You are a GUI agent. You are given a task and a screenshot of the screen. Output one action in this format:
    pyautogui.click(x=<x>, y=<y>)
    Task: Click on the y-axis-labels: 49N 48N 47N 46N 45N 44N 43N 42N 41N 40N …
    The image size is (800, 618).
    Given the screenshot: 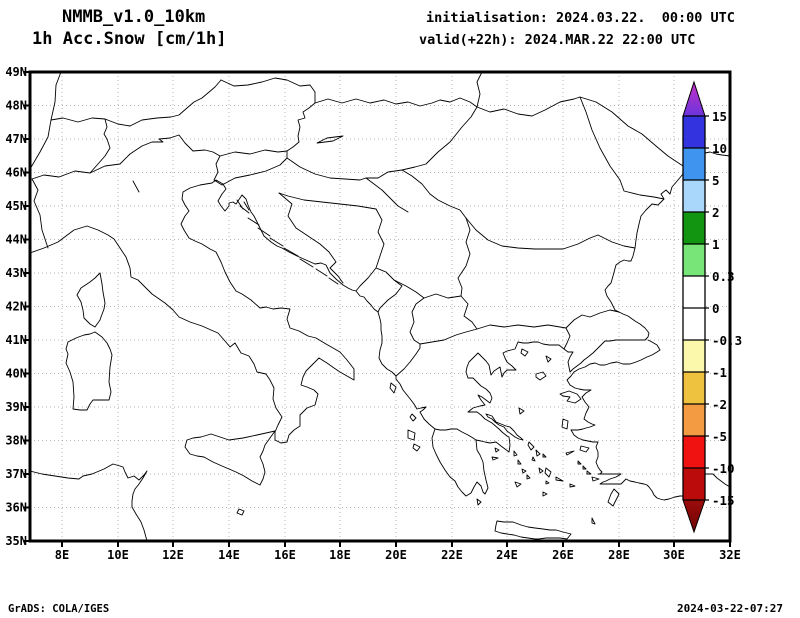 What is the action you would take?
    pyautogui.click(x=16, y=306)
    